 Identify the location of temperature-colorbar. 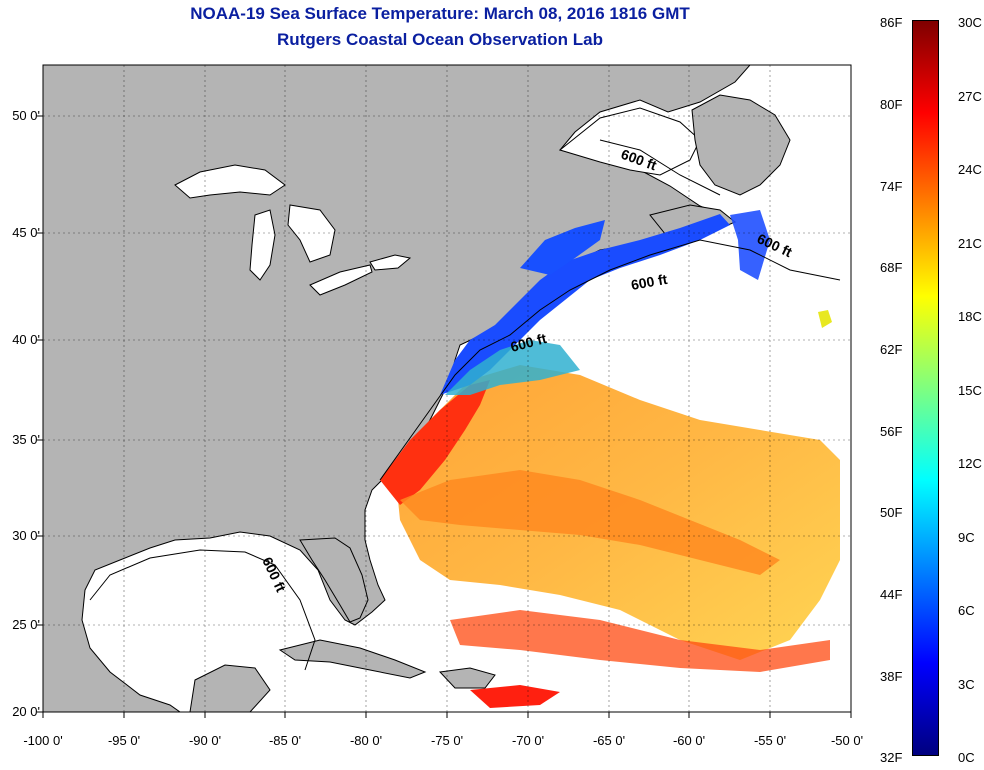
(925, 388).